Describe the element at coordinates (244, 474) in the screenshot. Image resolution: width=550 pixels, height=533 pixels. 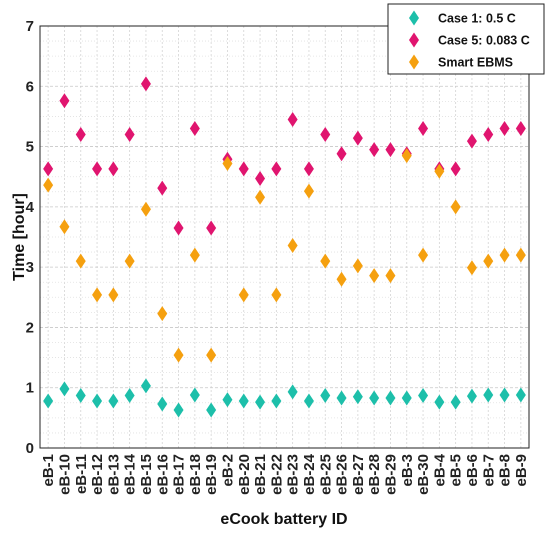
I see `x-tick-label: eB-20` at that location.